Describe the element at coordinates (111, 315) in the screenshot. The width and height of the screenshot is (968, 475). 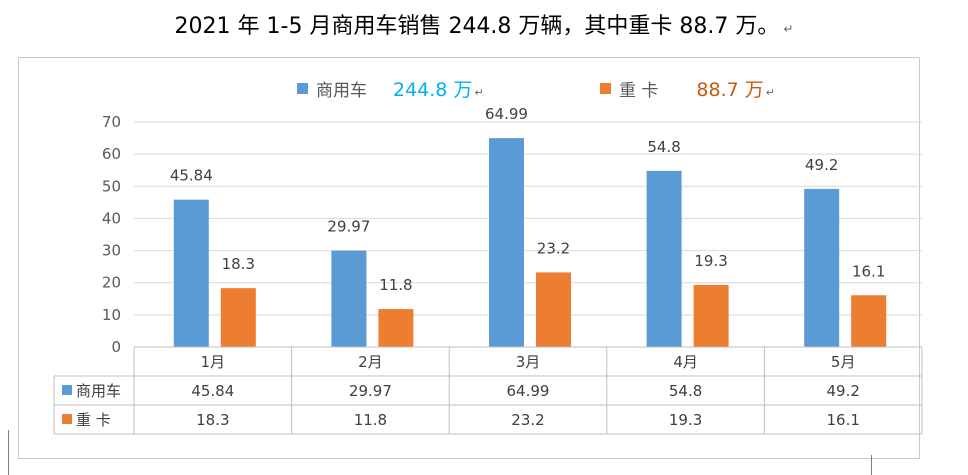
I see `y-tick-label: 10` at that location.